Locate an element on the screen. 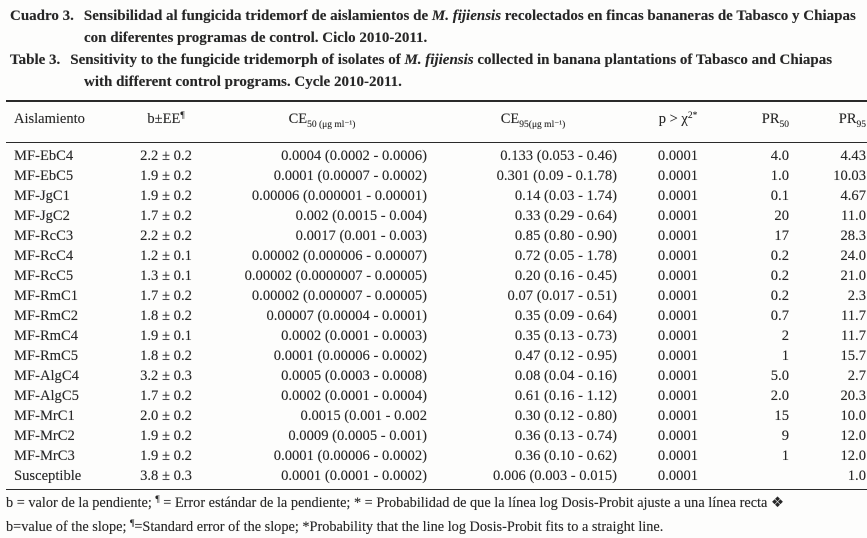  cell-aislamiento: MF-JgC1 is located at coordinates (42, 196).